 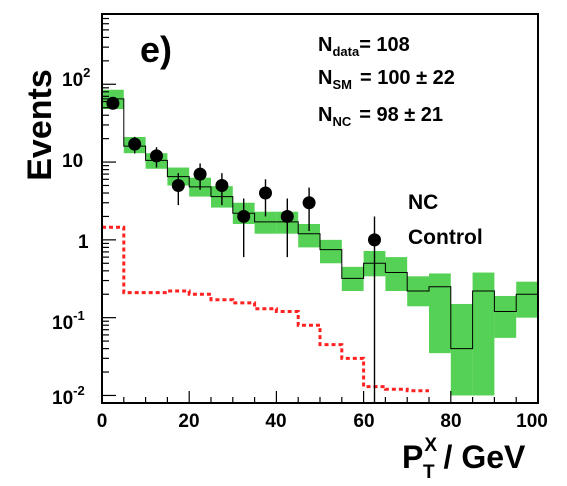 I want to click on x-tick-label: 60, so click(x=363, y=421).